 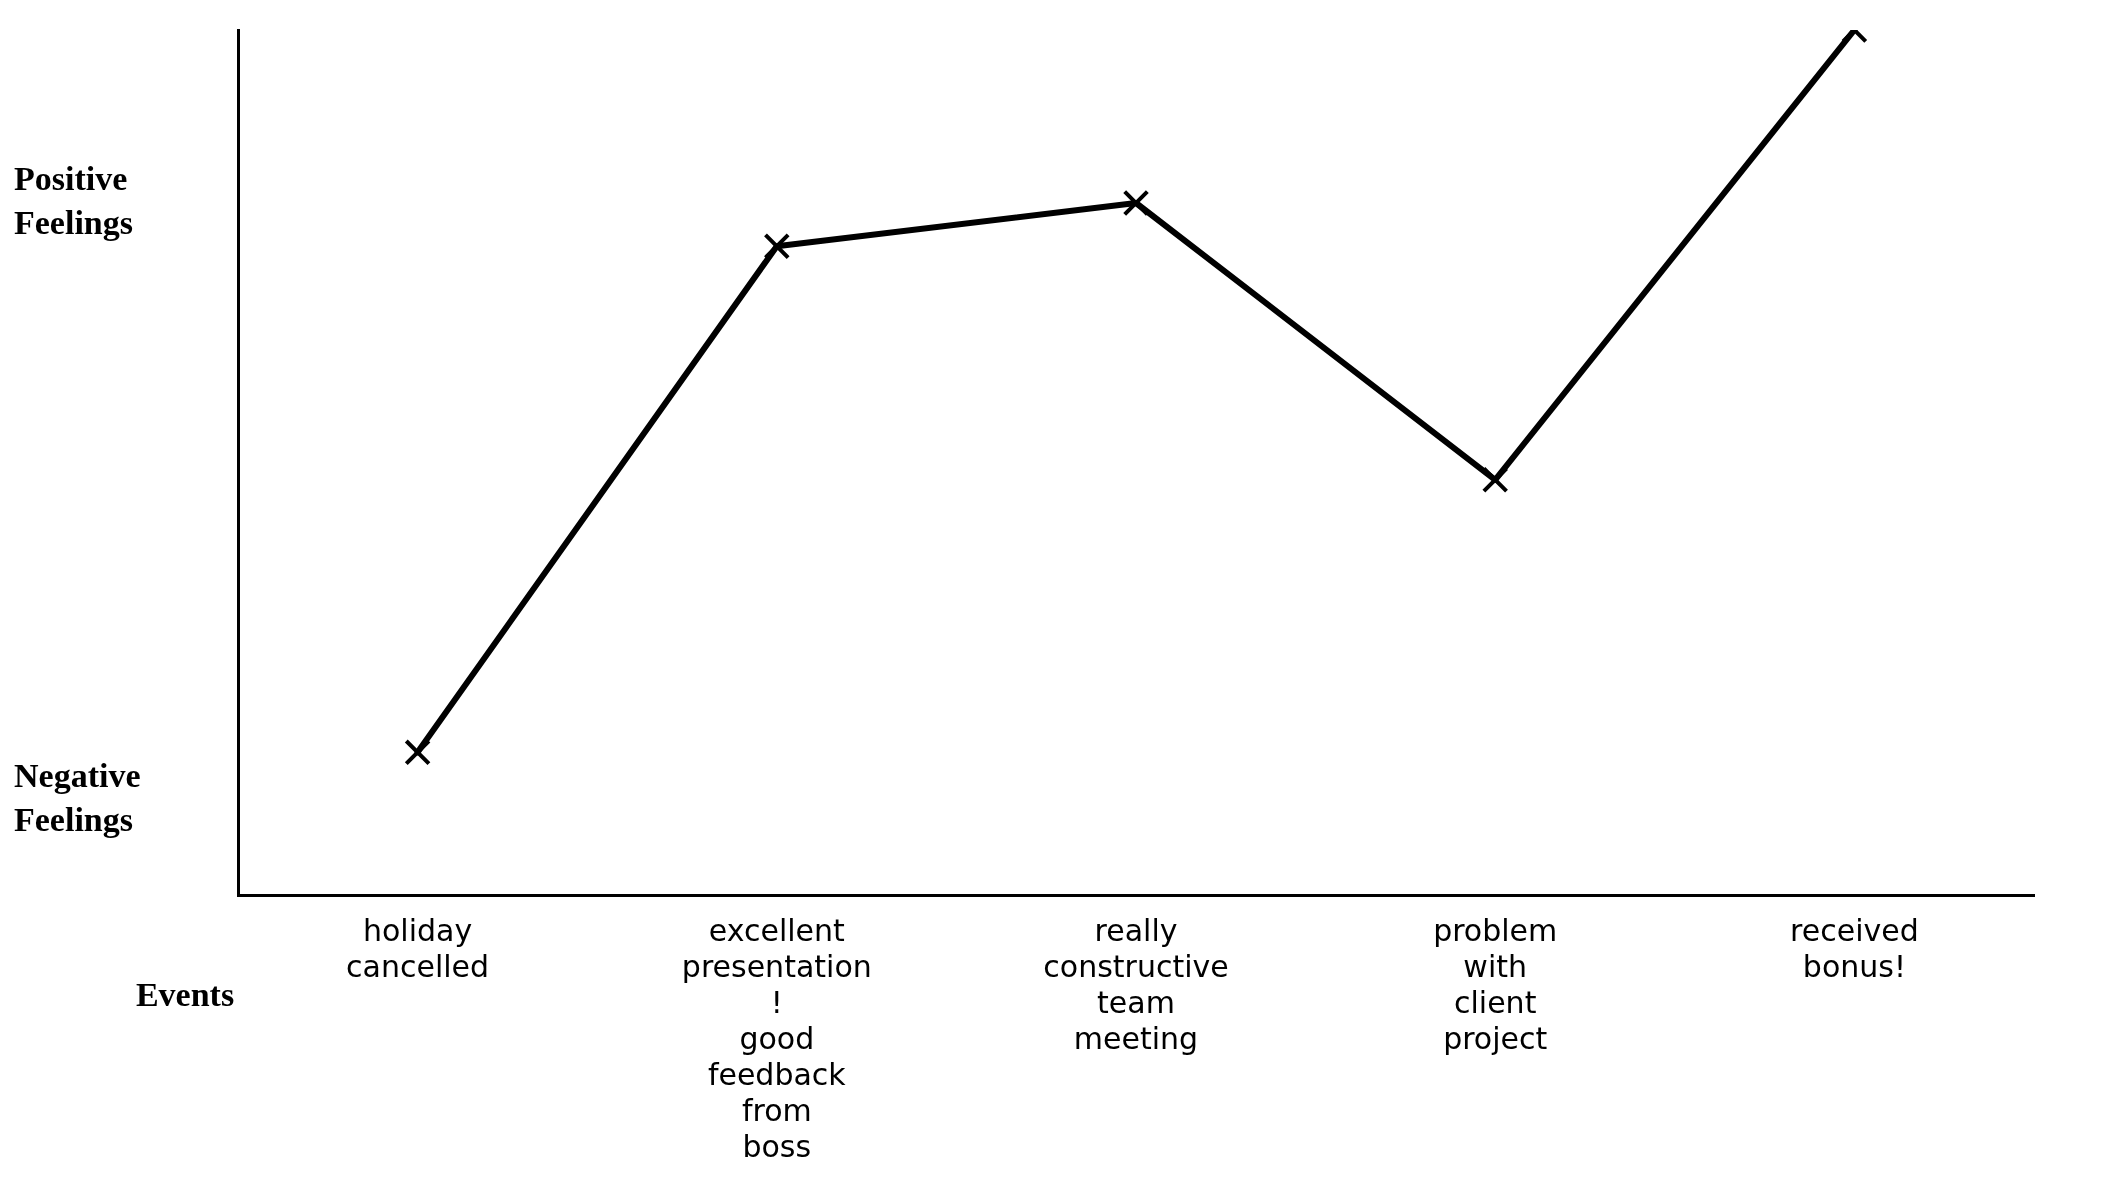 What do you see at coordinates (776, 1038) in the screenshot?
I see `x-tick-label: excellent presentation ! good feedback from boss` at bounding box center [776, 1038].